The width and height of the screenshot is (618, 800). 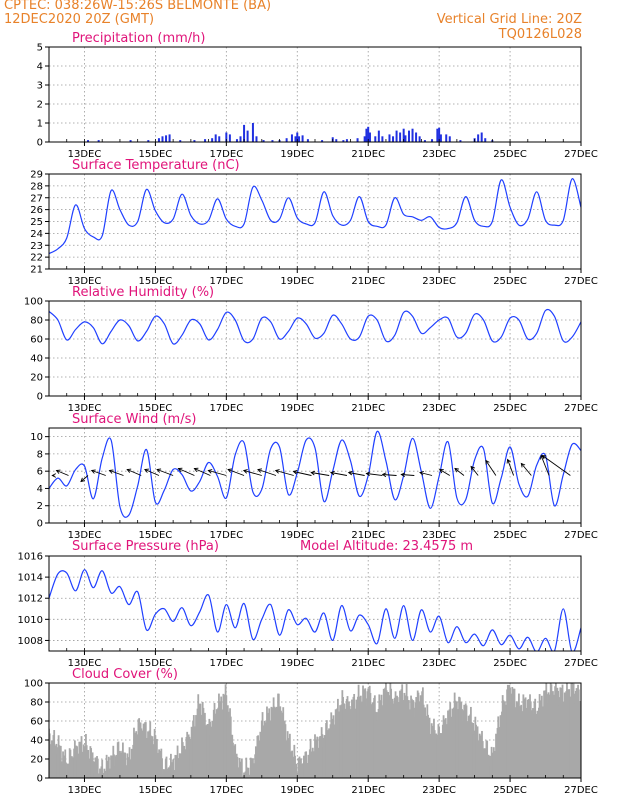 I want to click on y-tick-label: 0, so click(x=40, y=397).